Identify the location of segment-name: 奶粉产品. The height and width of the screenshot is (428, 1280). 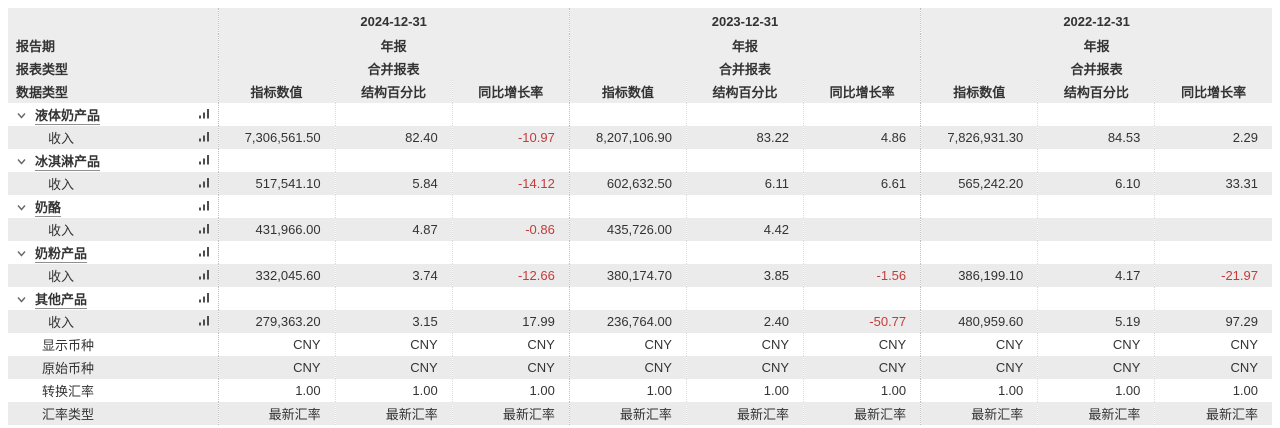
(61, 254).